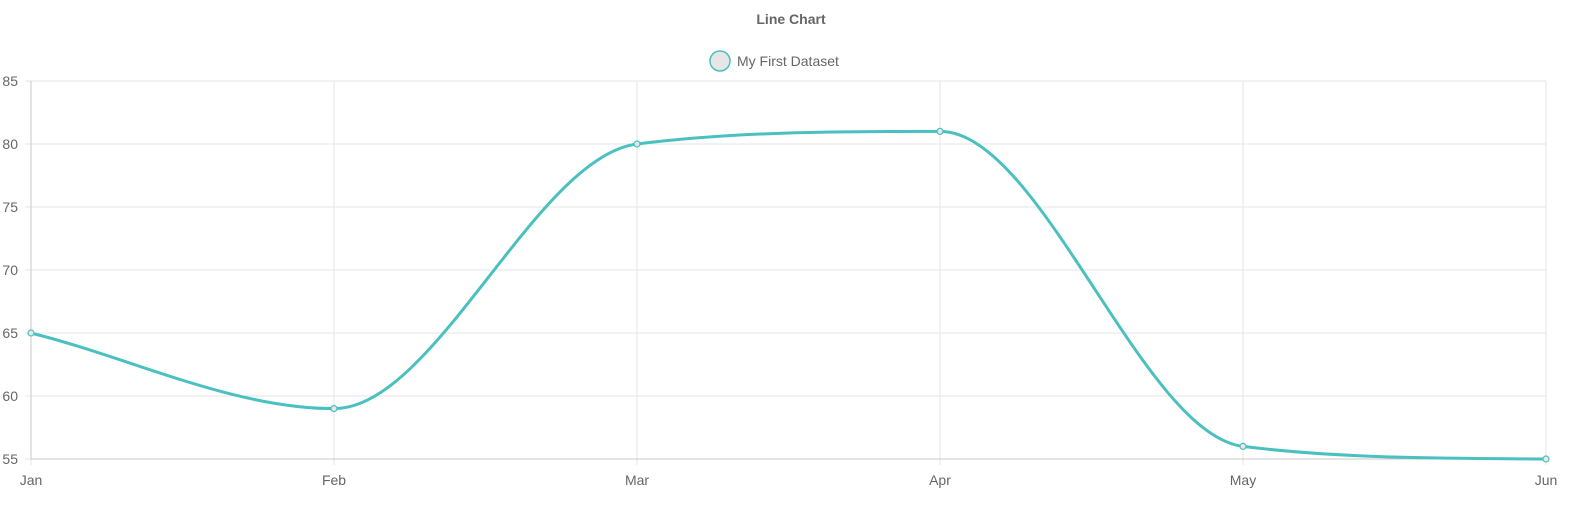 This screenshot has height=507, width=1583. I want to click on x-tick-label: Apr, so click(940, 480).